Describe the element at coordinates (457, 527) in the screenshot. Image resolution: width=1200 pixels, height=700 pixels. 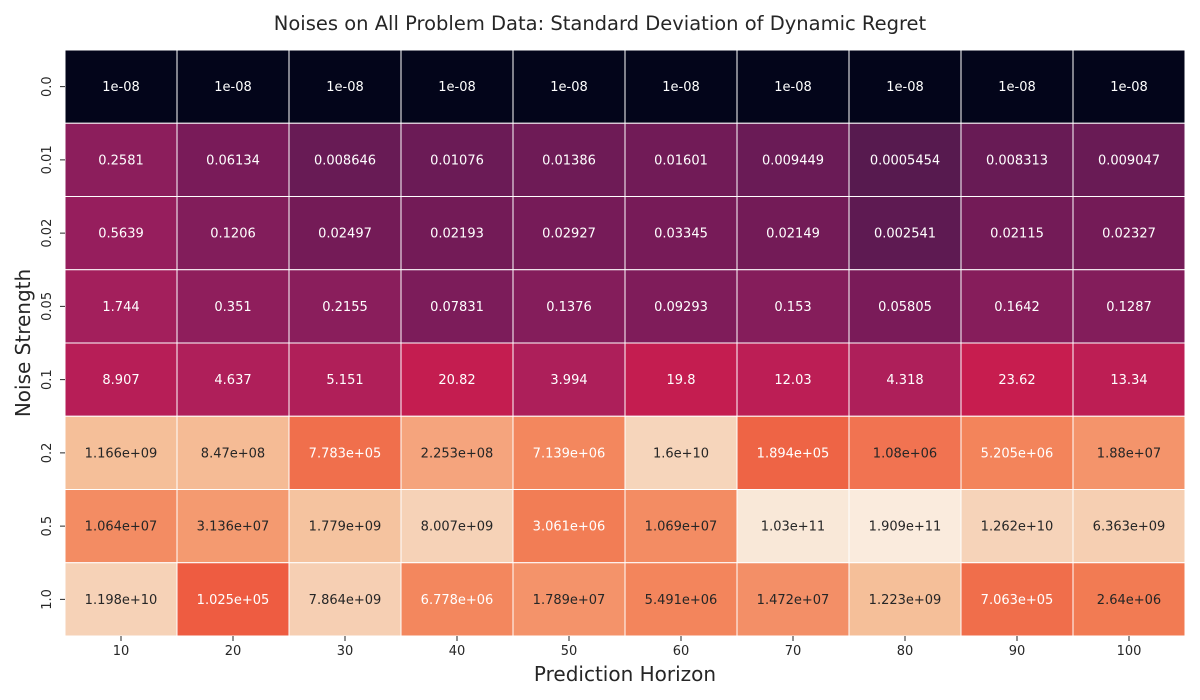
I see `cell-value-label: 8.007e+09` at that location.